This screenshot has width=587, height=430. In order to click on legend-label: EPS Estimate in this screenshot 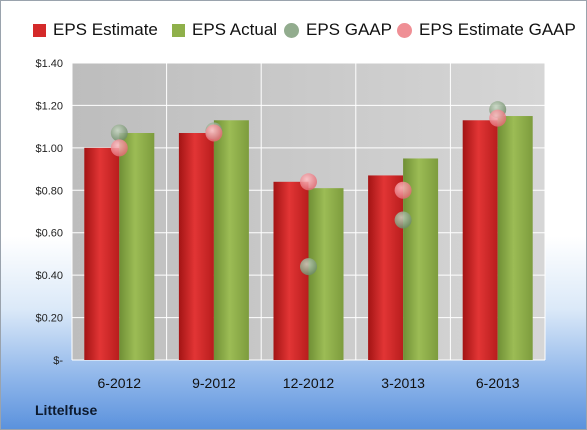, I will do `click(105, 29)`.